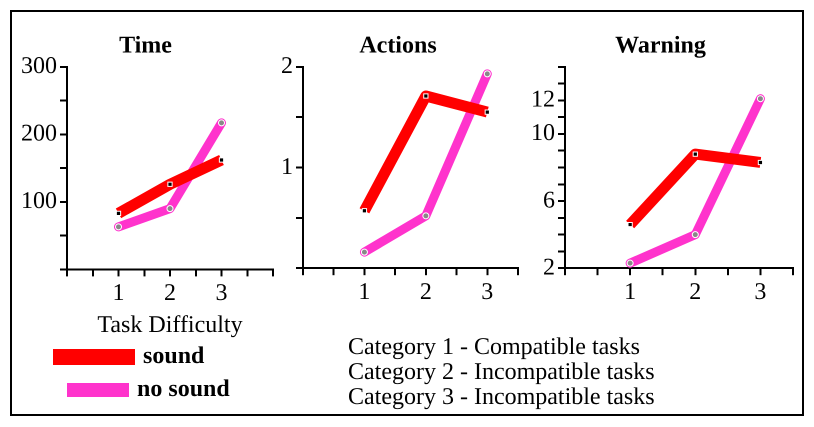  I want to click on x-axis-title: Task Difficulty, so click(170, 325).